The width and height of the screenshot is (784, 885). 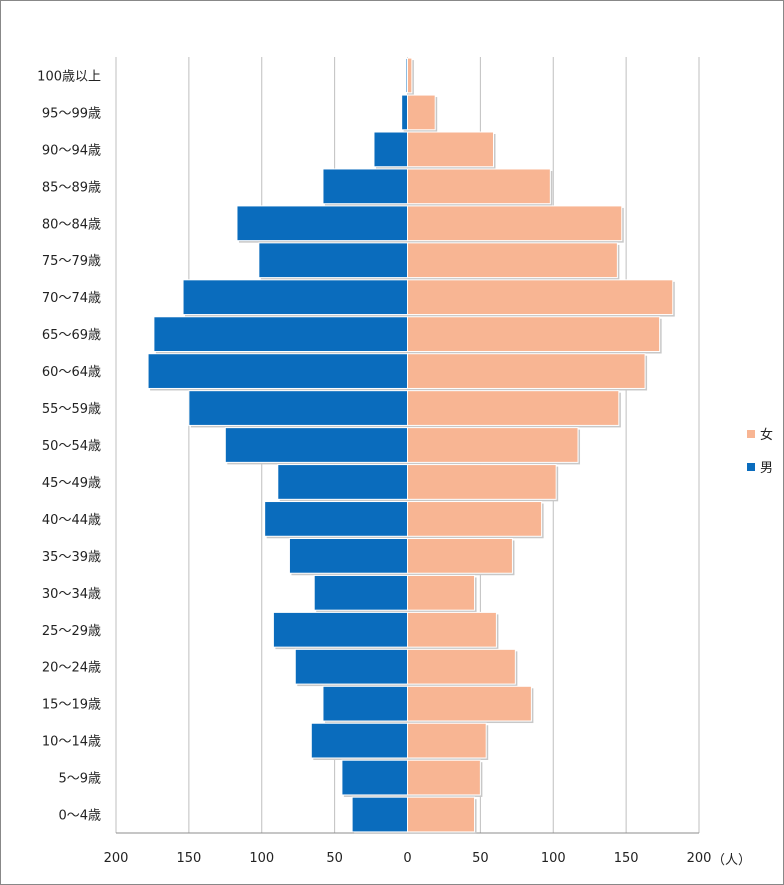 I want to click on category-label: 30〜34歳, so click(x=71, y=594).